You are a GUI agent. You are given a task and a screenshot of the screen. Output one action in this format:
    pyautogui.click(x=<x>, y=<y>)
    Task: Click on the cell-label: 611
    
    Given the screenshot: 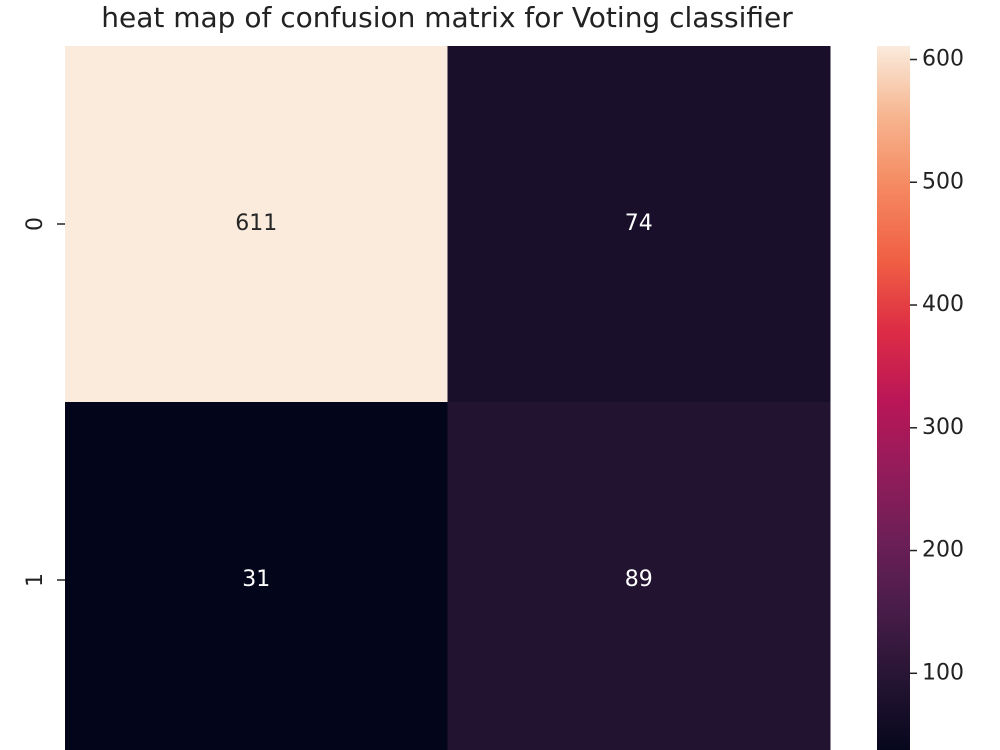 What is the action you would take?
    pyautogui.click(x=256, y=223)
    